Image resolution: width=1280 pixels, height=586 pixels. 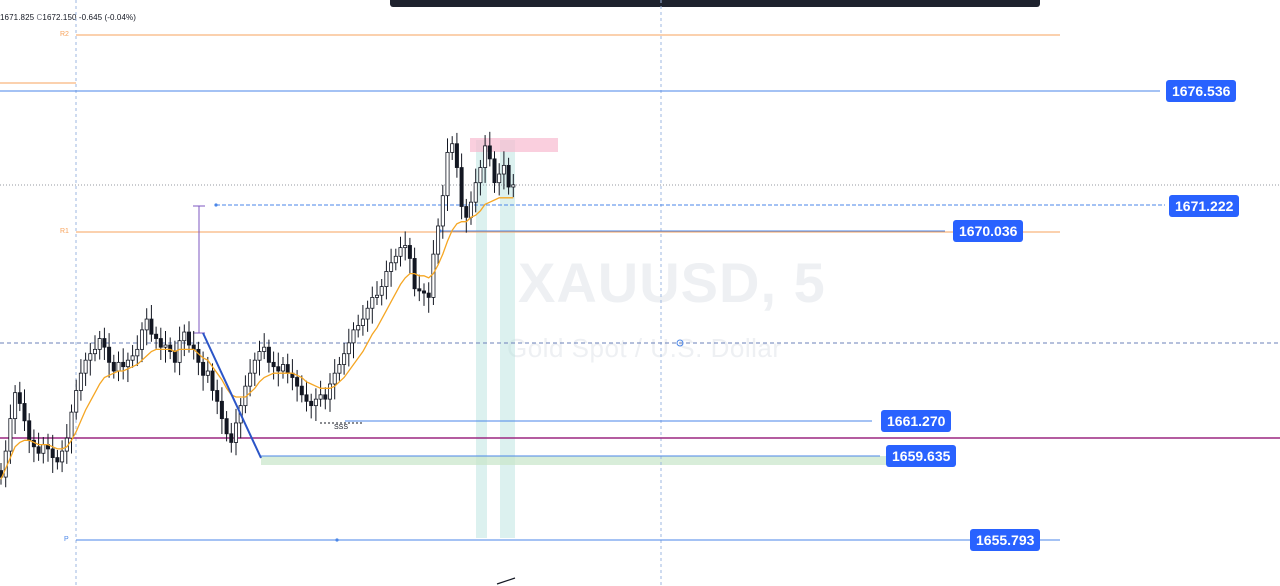 I want to click on price-tag-1659: 1659.635, so click(x=921, y=456).